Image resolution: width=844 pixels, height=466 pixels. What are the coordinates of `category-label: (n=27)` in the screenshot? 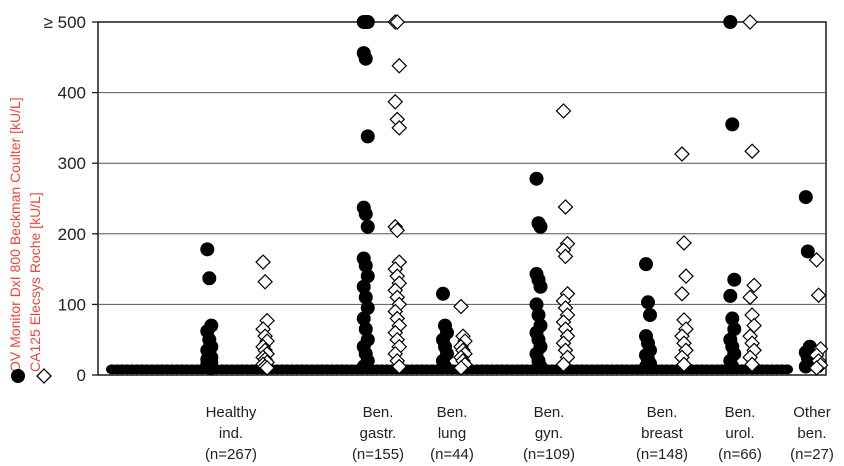 It's located at (812, 454).